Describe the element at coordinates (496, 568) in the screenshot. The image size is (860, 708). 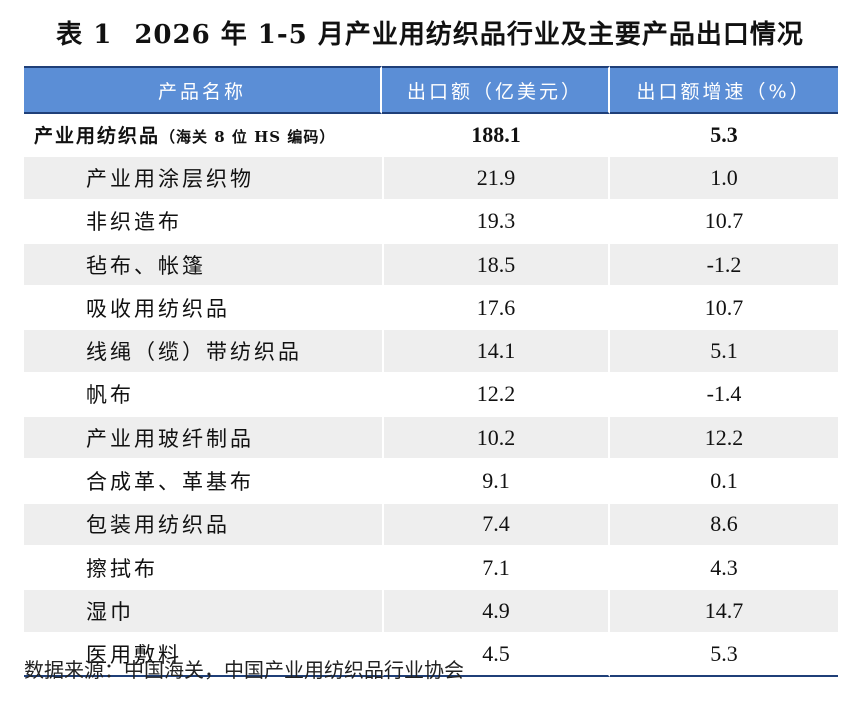
I see `export-value: 7.1` at that location.